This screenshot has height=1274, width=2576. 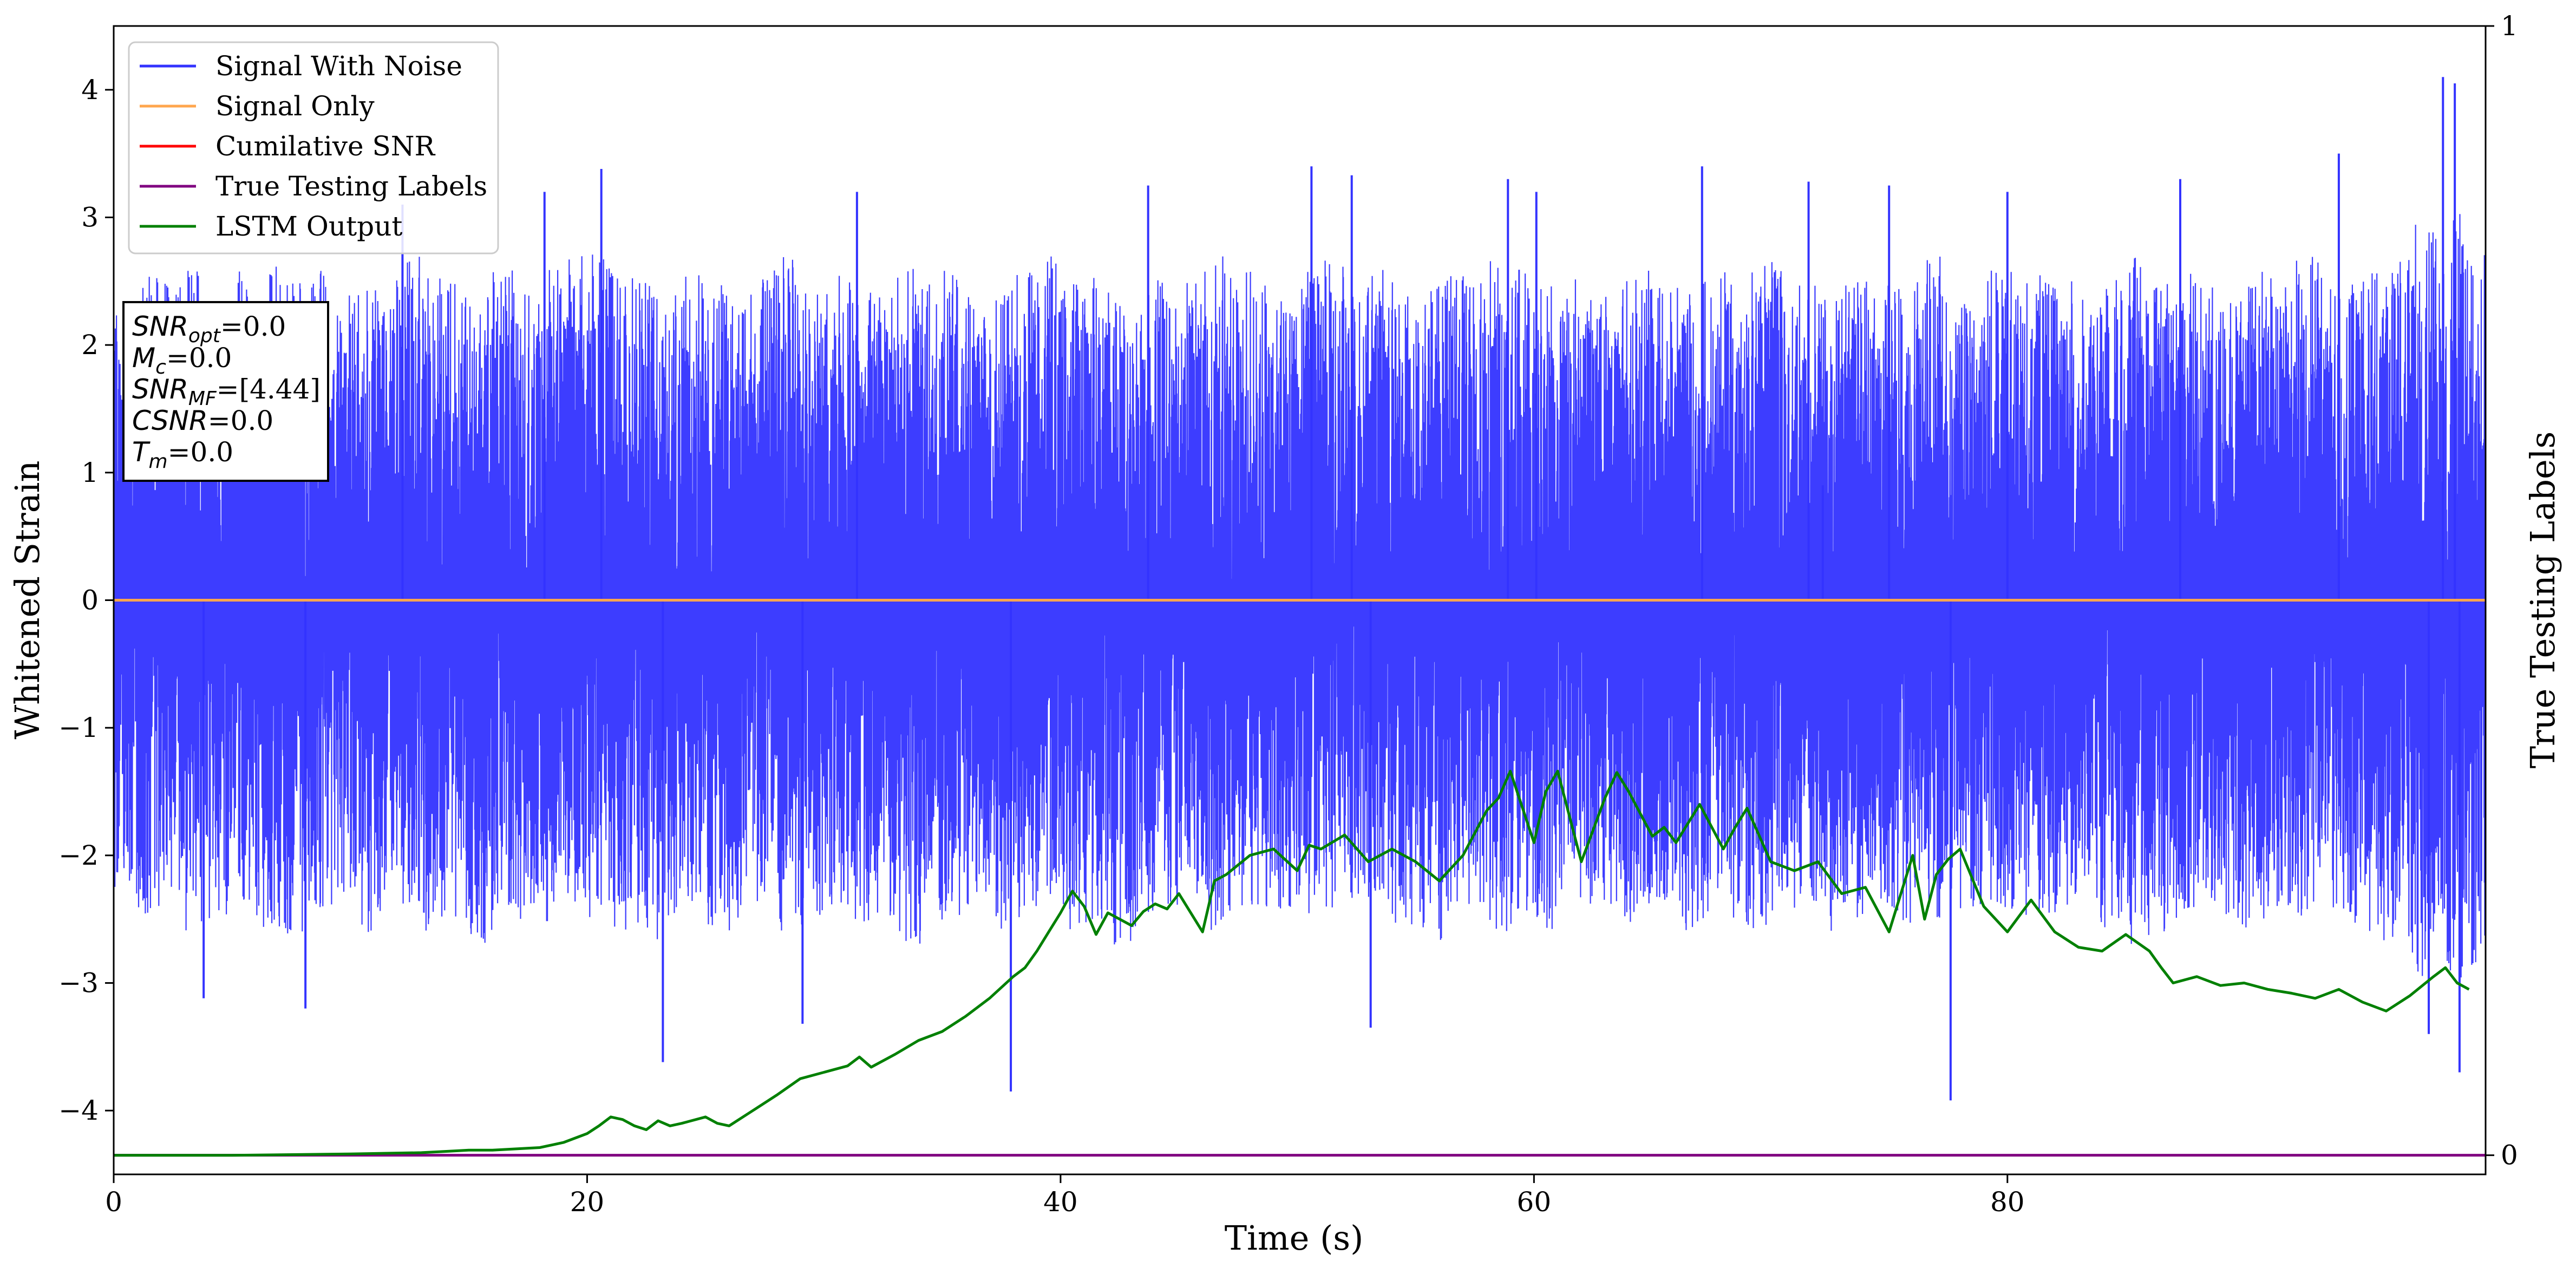 I want to click on y-tick-label: 0, so click(x=90, y=600).